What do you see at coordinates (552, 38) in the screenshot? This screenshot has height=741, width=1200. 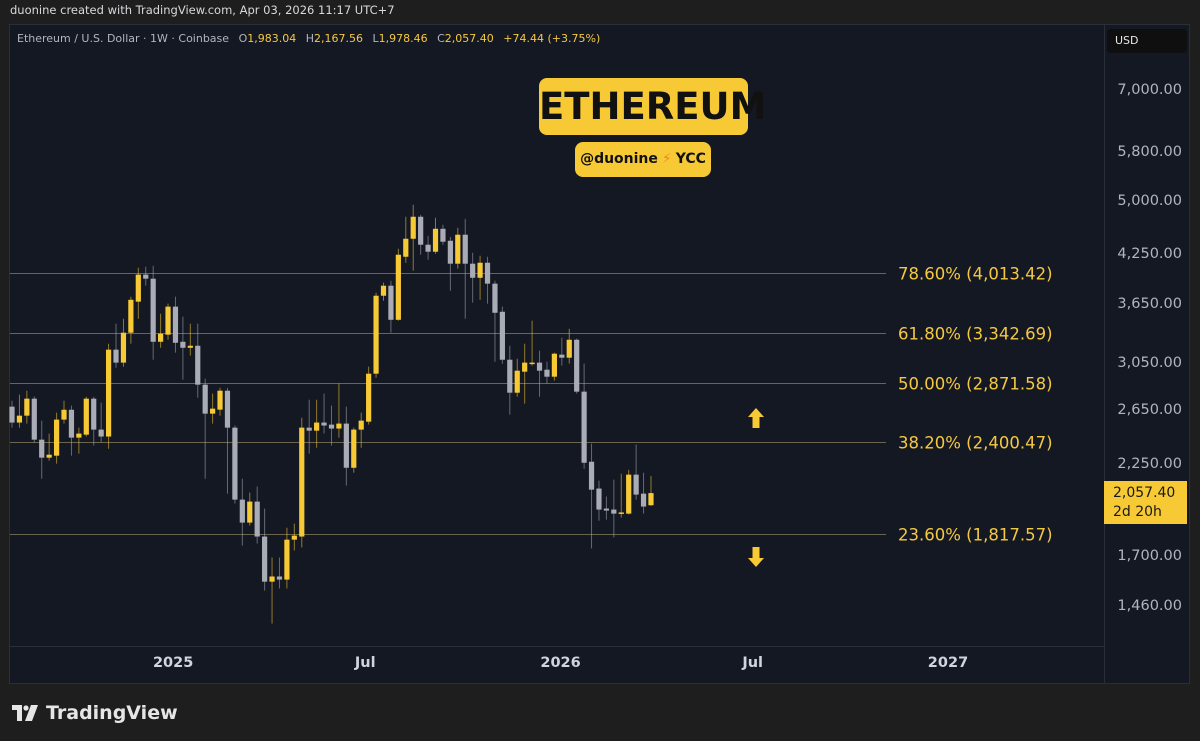 I see `change-value: +74.44 (+3.75%)` at bounding box center [552, 38].